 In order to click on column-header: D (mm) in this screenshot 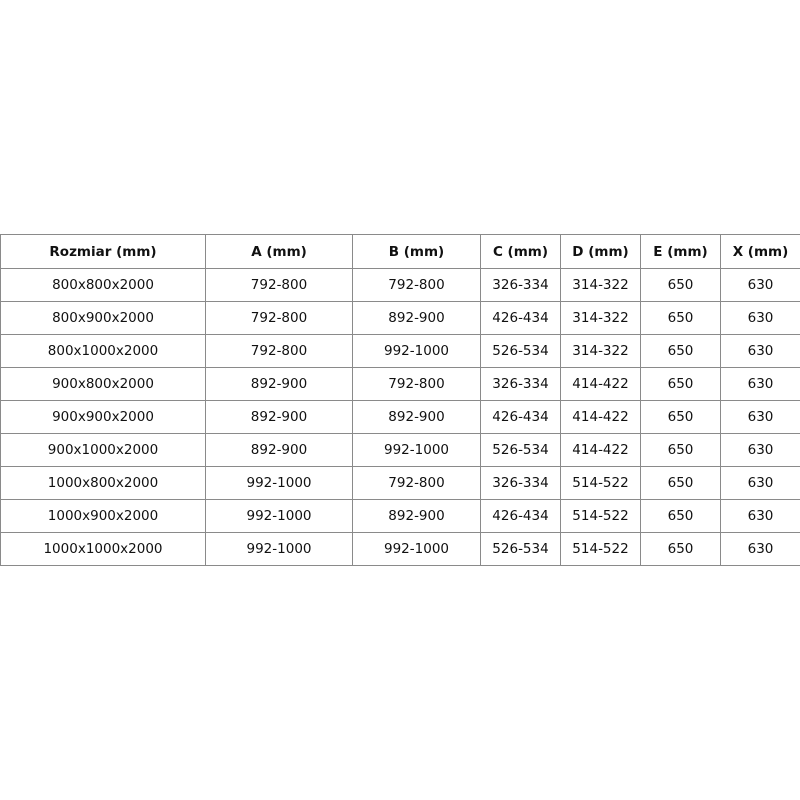, I will do `click(600, 251)`.